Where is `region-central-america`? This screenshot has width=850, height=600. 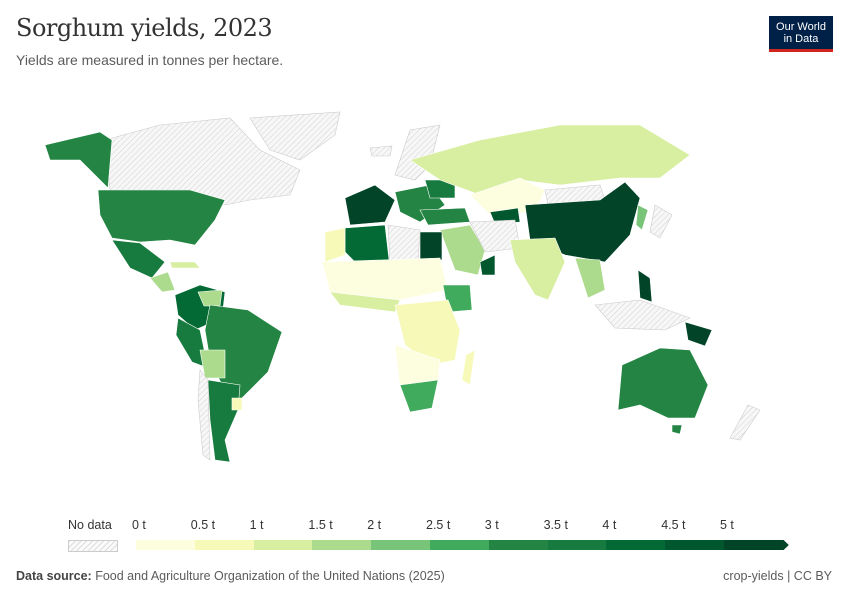 region-central-america is located at coordinates (162, 282).